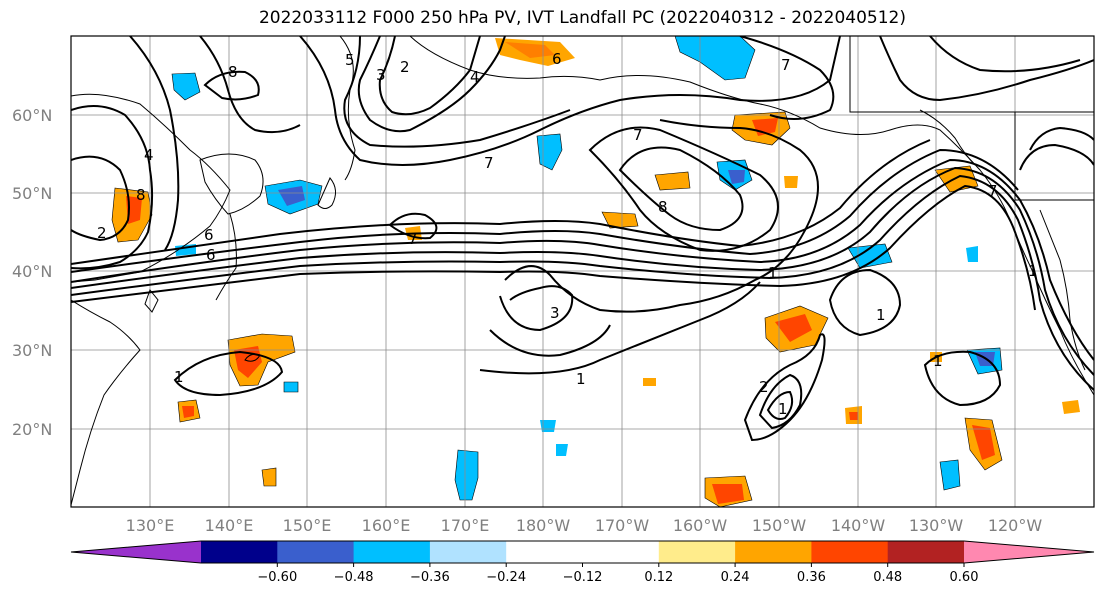 This screenshot has width=1105, height=601. Describe the element at coordinates (430, 577) in the screenshot. I see `colorbar-tick-label: −0.36` at that location.